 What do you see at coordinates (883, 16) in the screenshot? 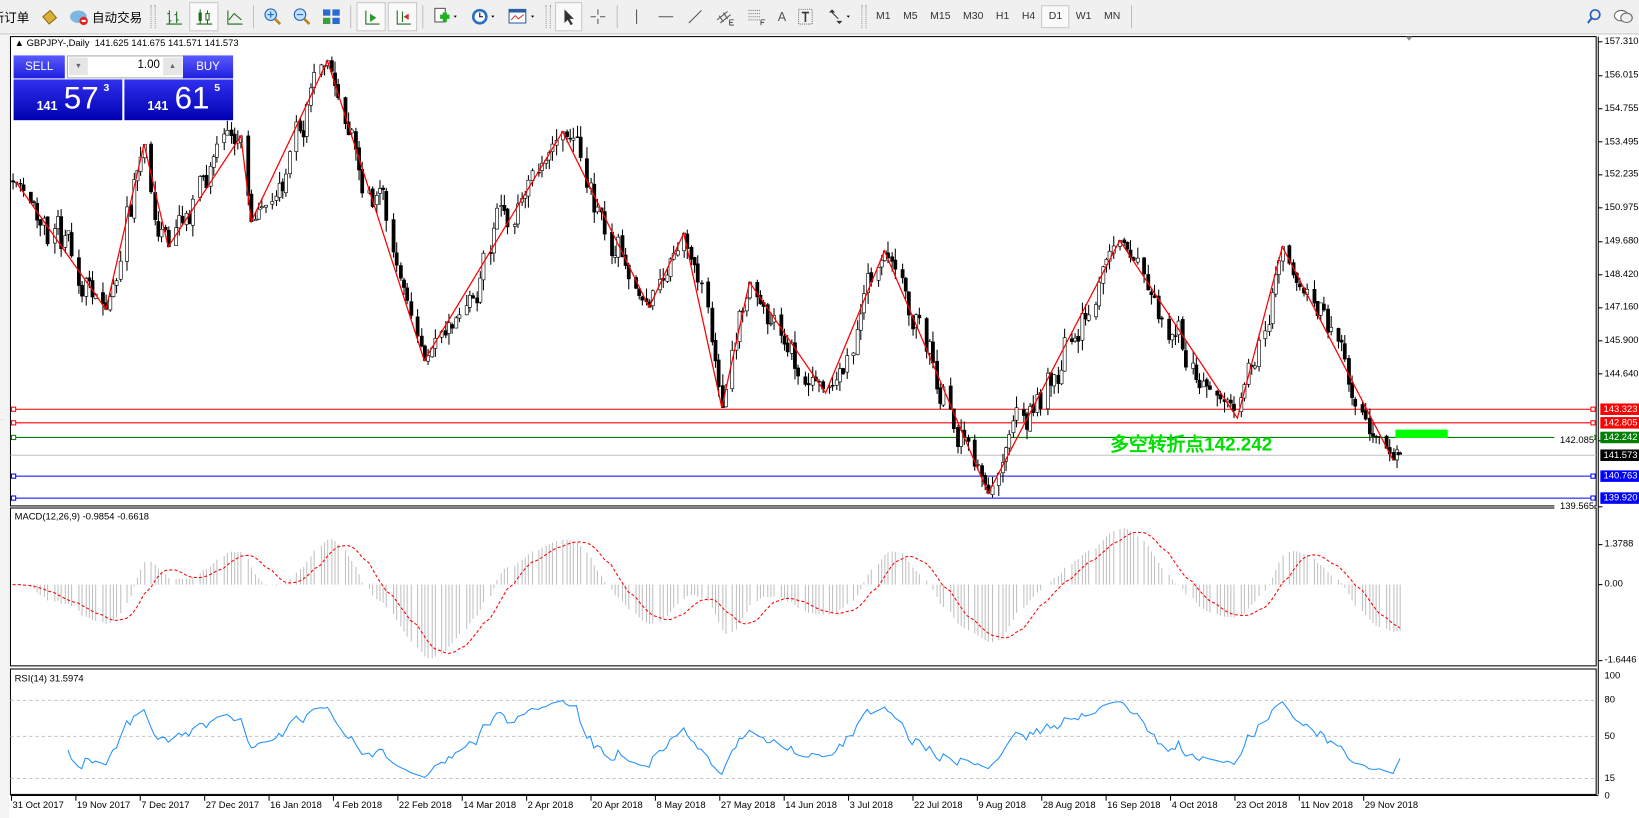
I see `timeframe-m1: M1` at bounding box center [883, 16].